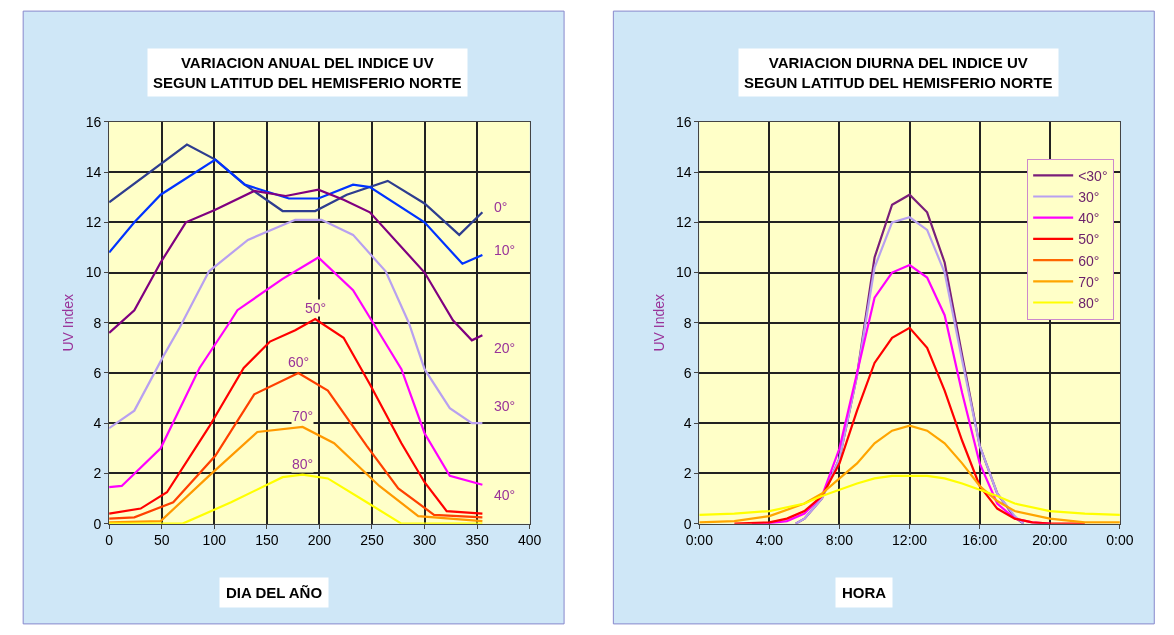 The width and height of the screenshot is (1174, 635). Describe the element at coordinates (303, 416) in the screenshot. I see `series-label: 70°` at that location.